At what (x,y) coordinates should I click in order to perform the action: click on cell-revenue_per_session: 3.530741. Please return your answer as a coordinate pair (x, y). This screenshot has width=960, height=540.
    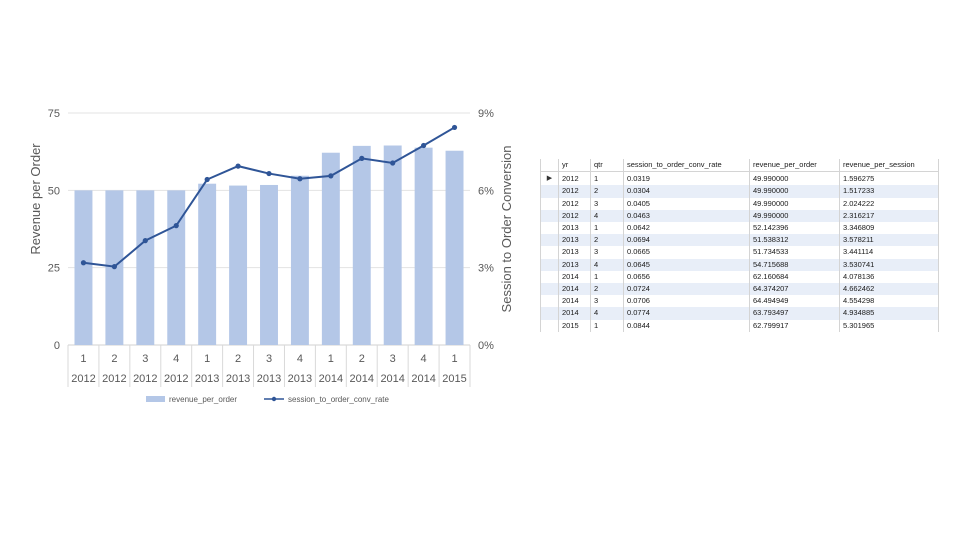
    Looking at the image, I should click on (889, 264).